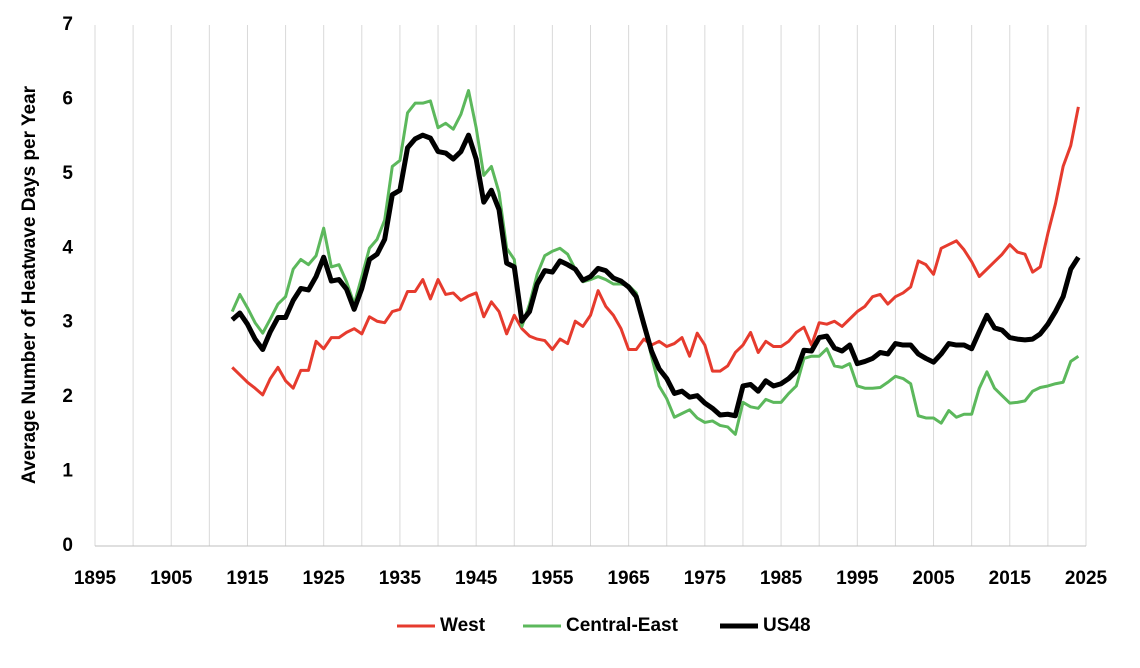 This screenshot has height=668, width=1140. Describe the element at coordinates (67, 322) in the screenshot. I see `y-tick-label: 3` at that location.